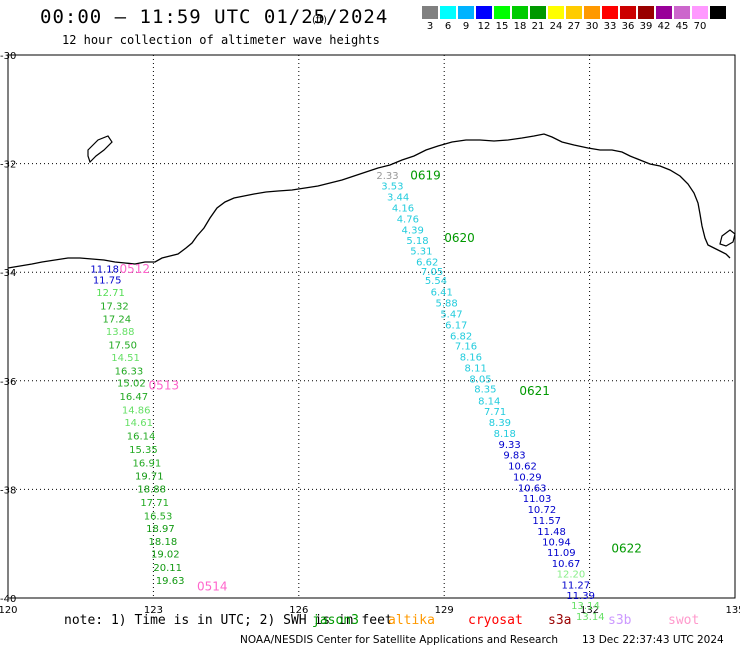 This screenshot has height=650, width=740. What do you see at coordinates (566, 564) in the screenshot?
I see `wave-height-value: 10.67` at bounding box center [566, 564].